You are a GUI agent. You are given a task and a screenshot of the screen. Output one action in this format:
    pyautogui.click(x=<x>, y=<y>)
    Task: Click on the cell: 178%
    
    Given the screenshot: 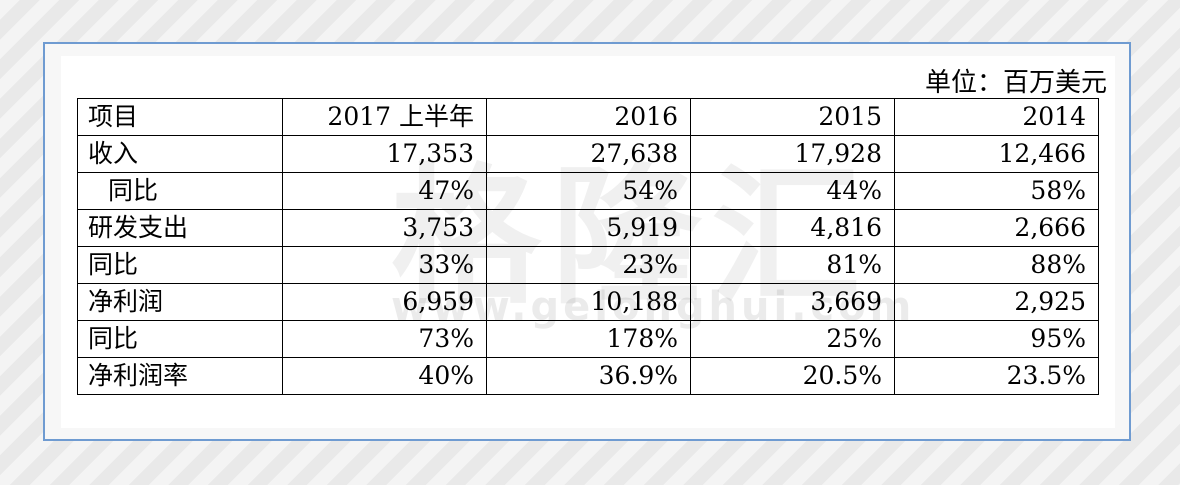 What is the action you would take?
    pyautogui.click(x=588, y=339)
    